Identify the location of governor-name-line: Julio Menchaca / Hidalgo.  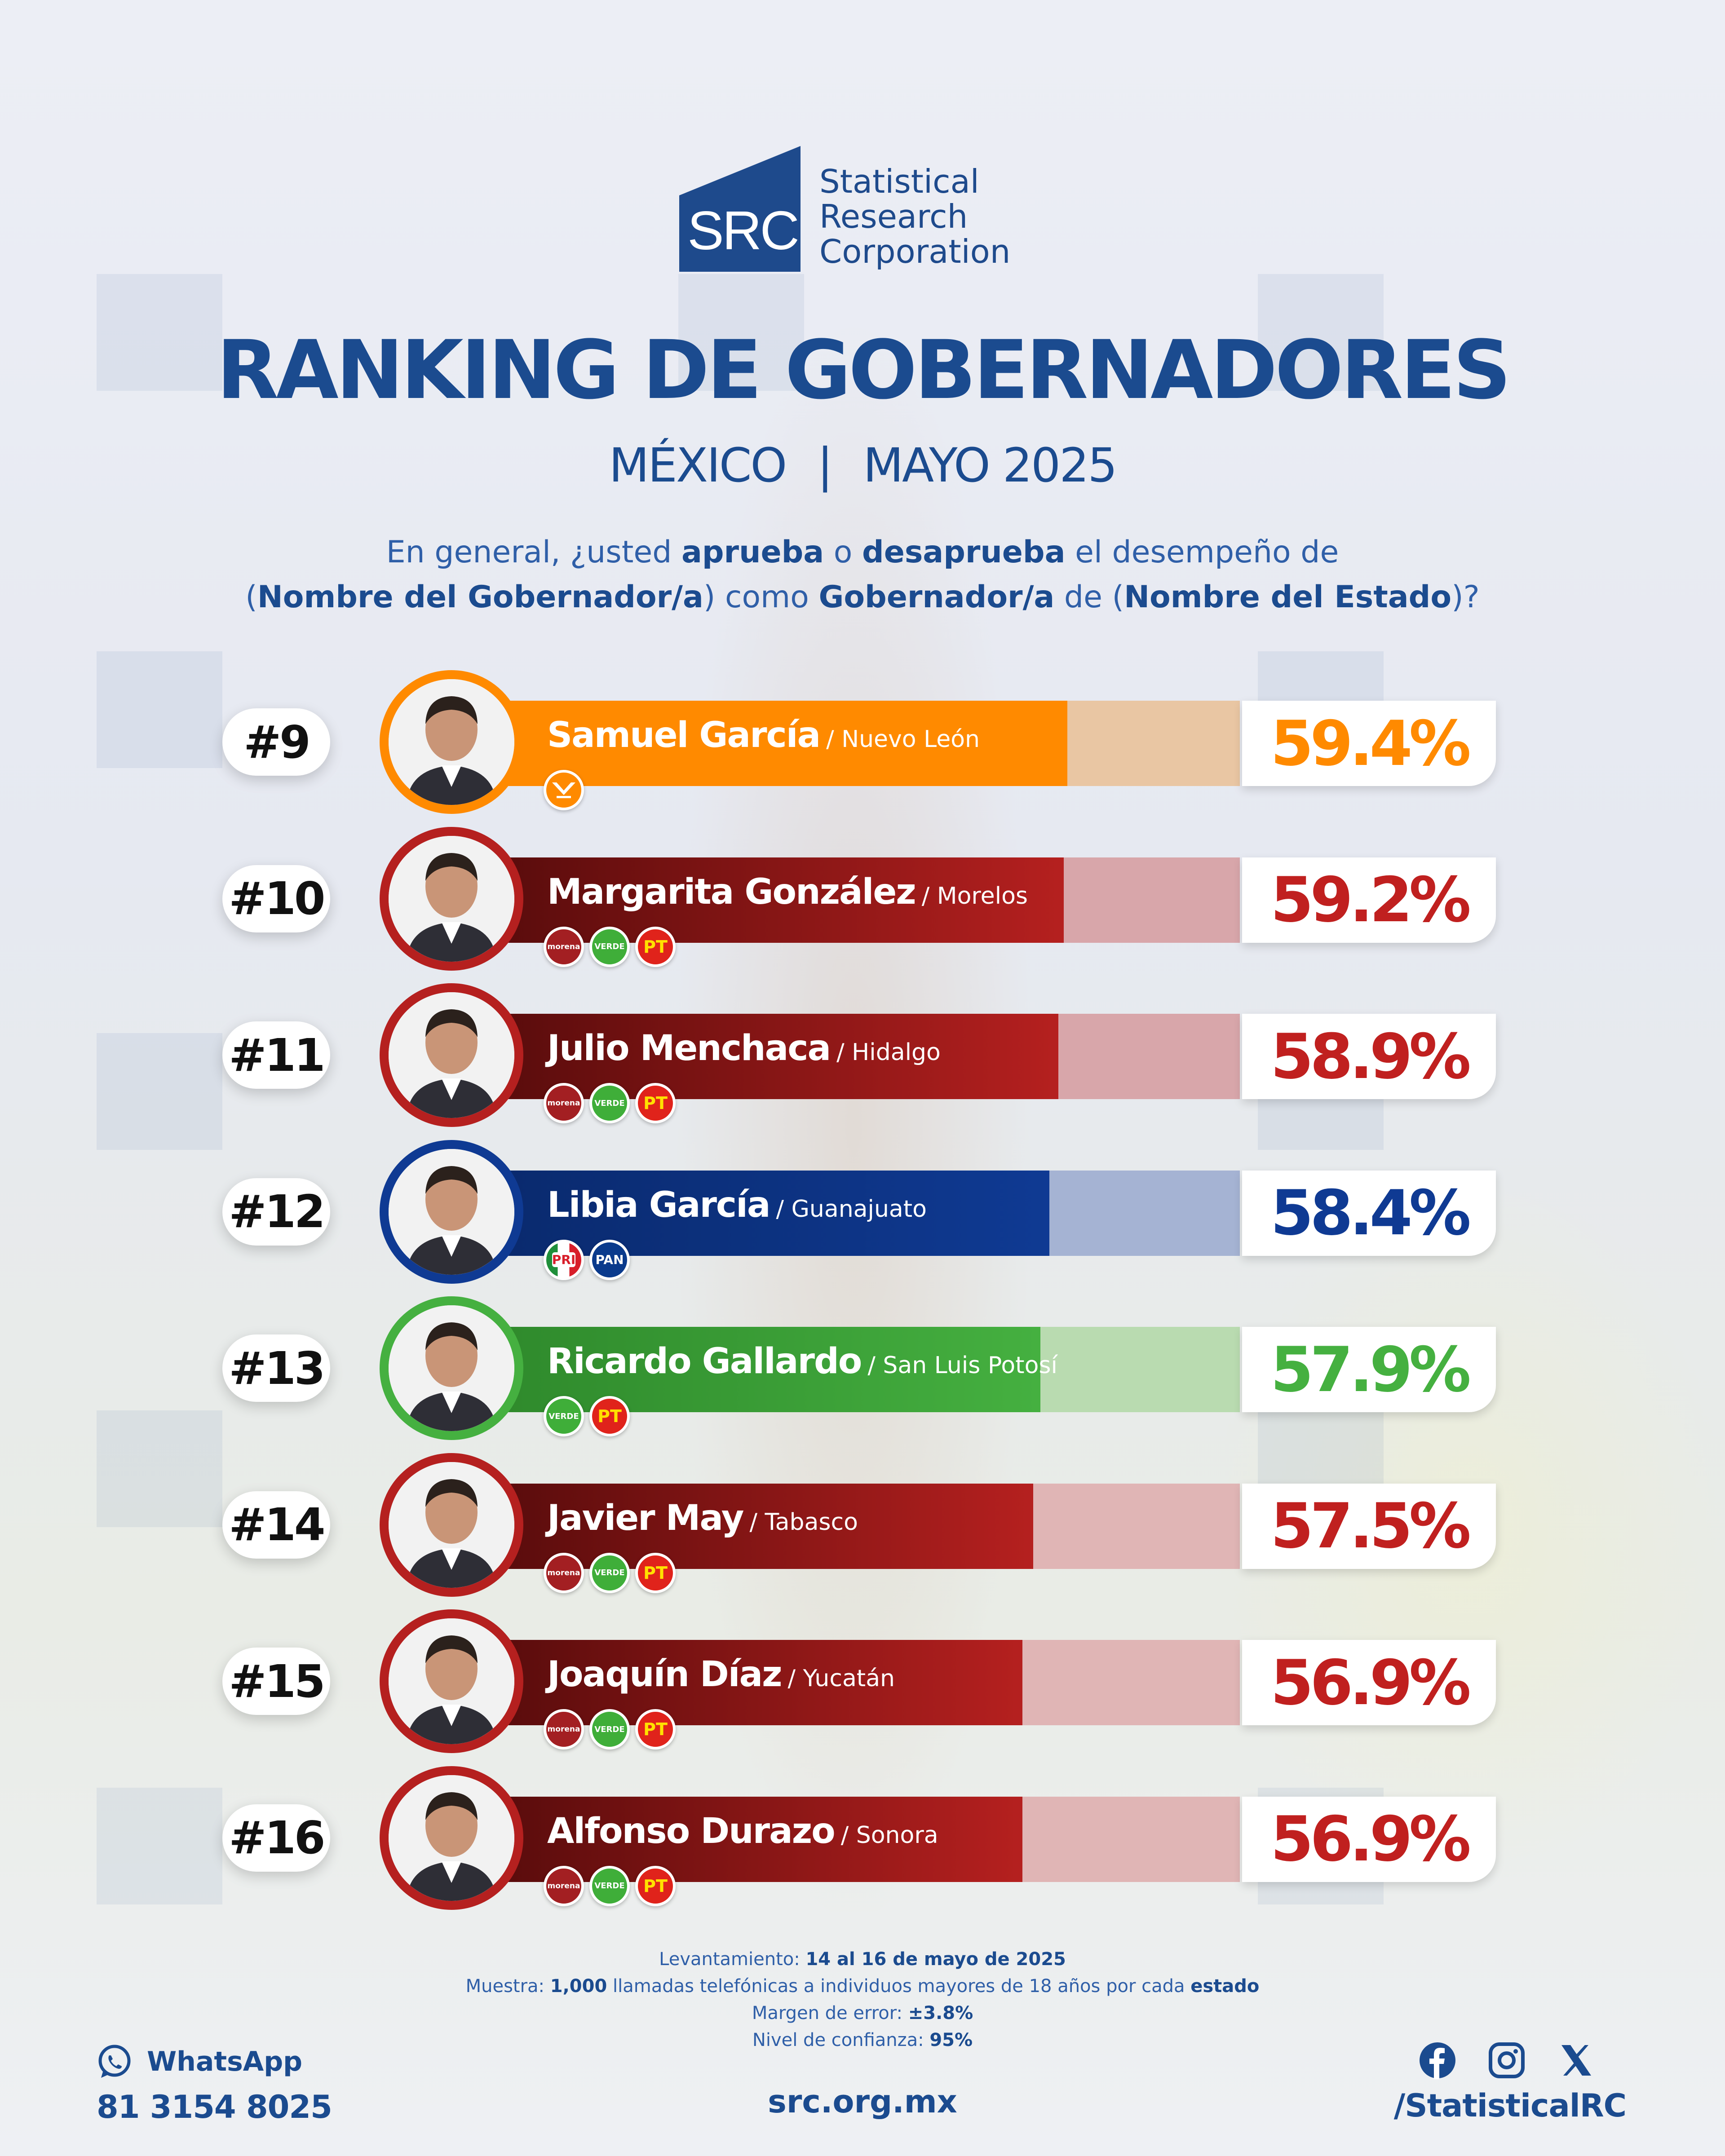
(744, 1053).